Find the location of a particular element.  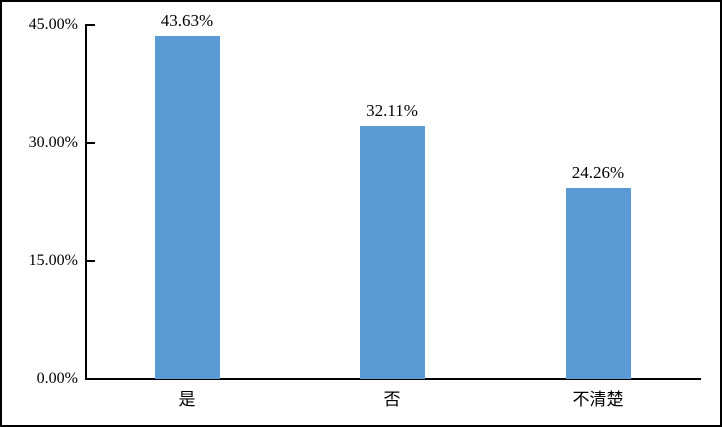

bar-value-label: 43.63% is located at coordinates (187, 20).